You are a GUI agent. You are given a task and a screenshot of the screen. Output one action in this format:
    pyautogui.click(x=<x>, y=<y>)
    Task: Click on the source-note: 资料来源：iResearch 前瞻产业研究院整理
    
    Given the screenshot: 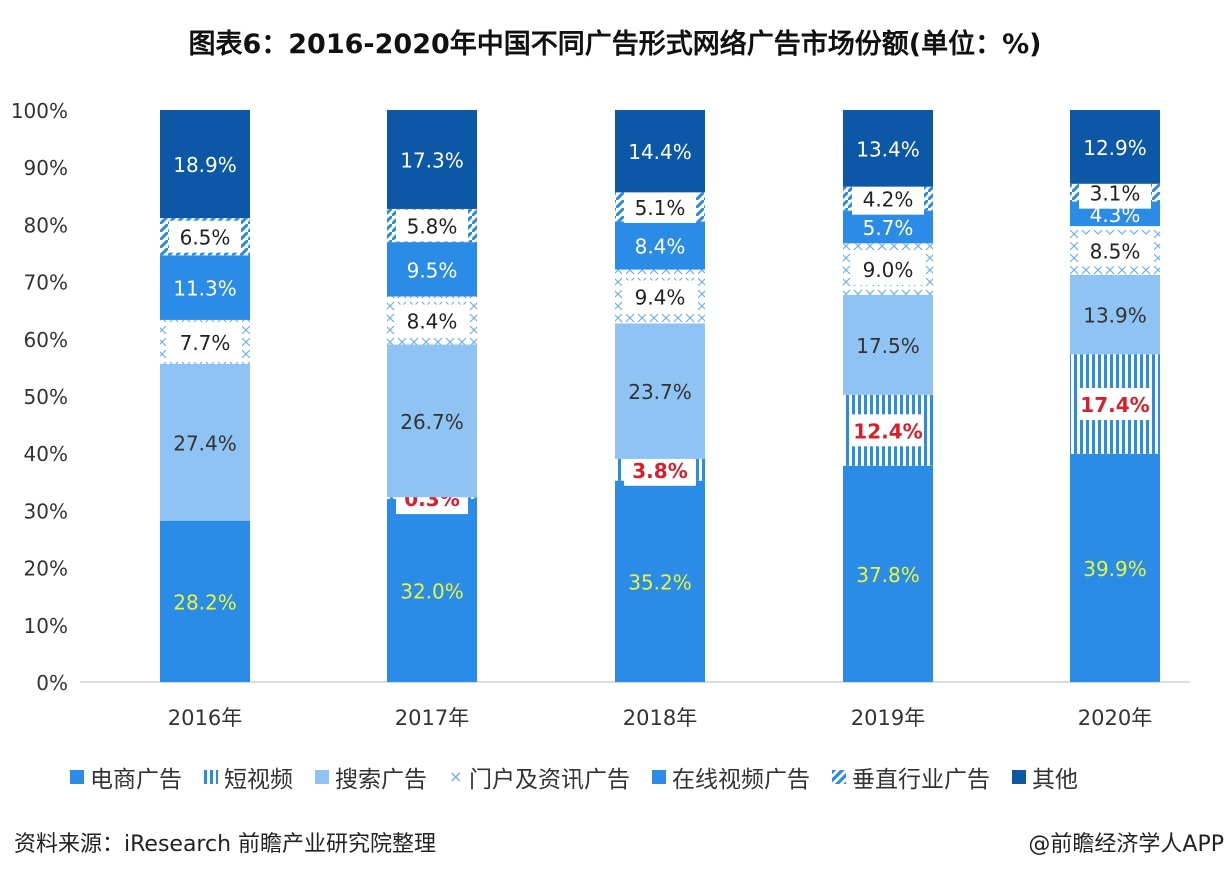 What is the action you would take?
    pyautogui.click(x=225, y=844)
    